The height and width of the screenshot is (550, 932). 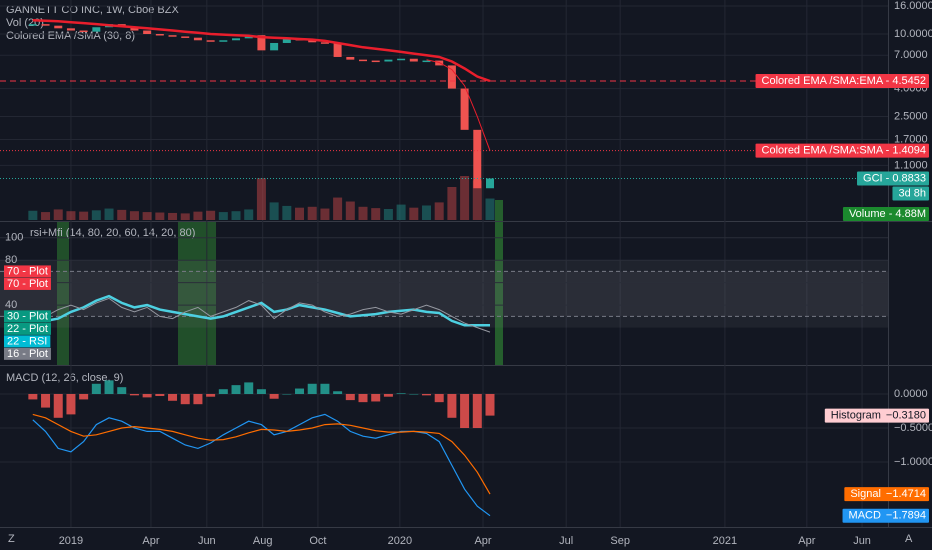 I want to click on label-text: Volume - 4.88M, so click(x=887, y=214).